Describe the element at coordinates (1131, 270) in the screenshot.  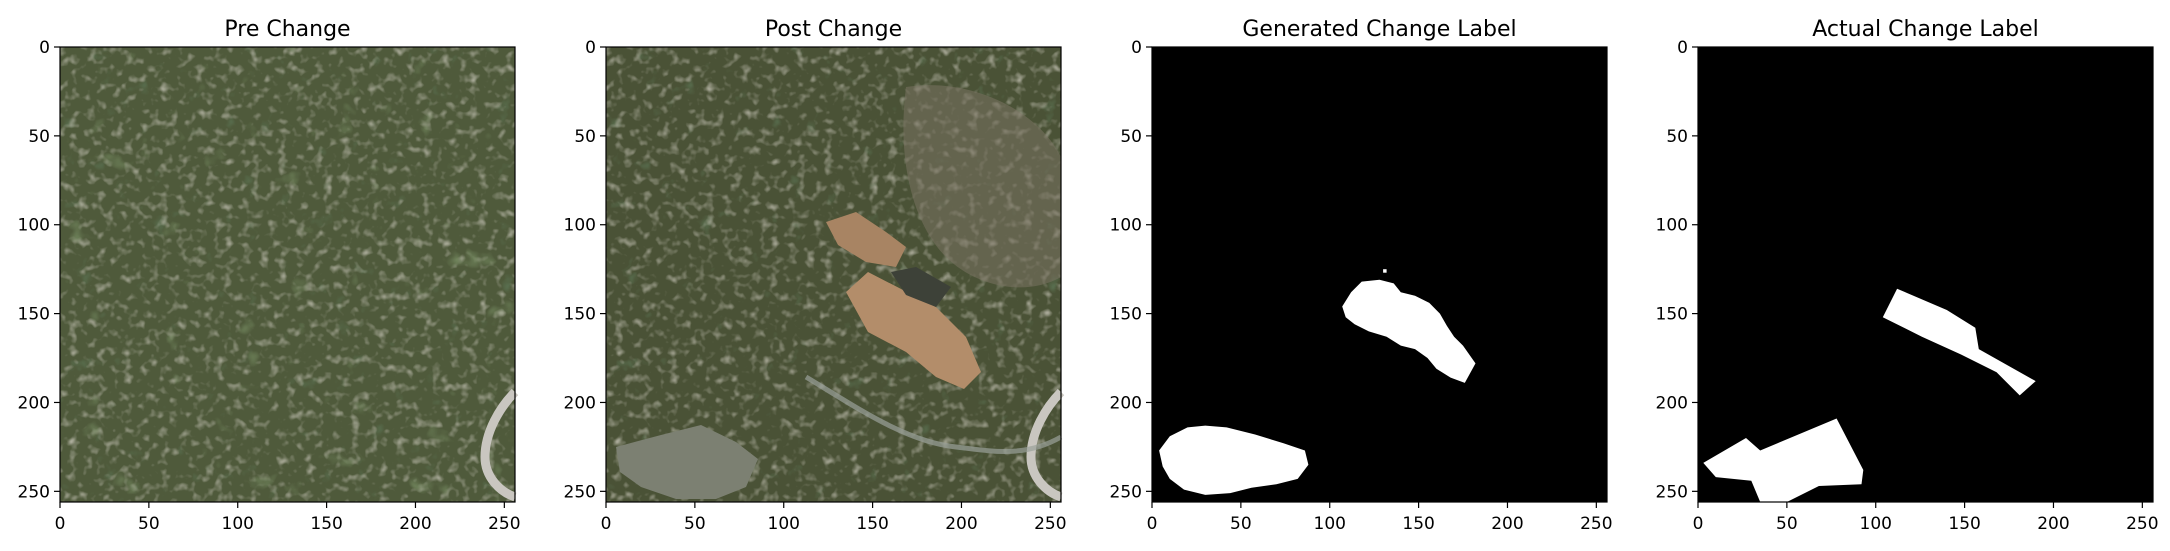
I see `panel-generated-yaxis: 0 50 100 150 200 250` at that location.